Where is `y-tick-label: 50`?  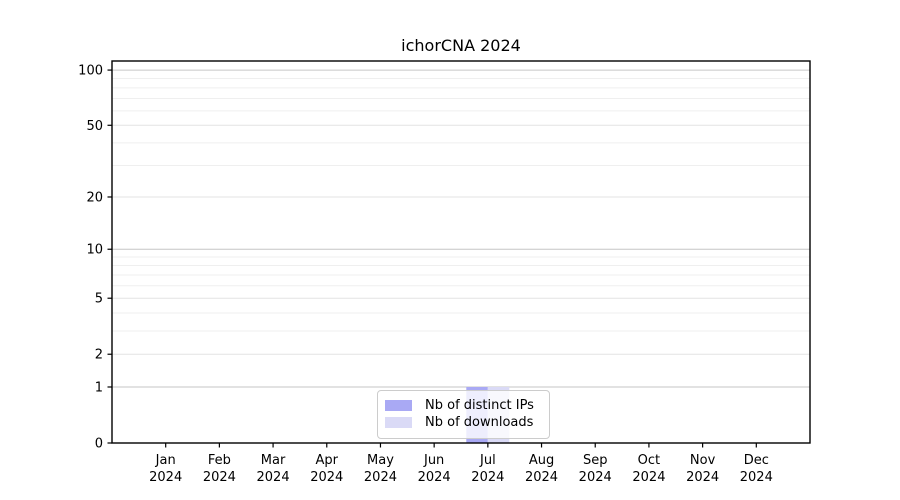
y-tick-label: 50 is located at coordinates (94, 126).